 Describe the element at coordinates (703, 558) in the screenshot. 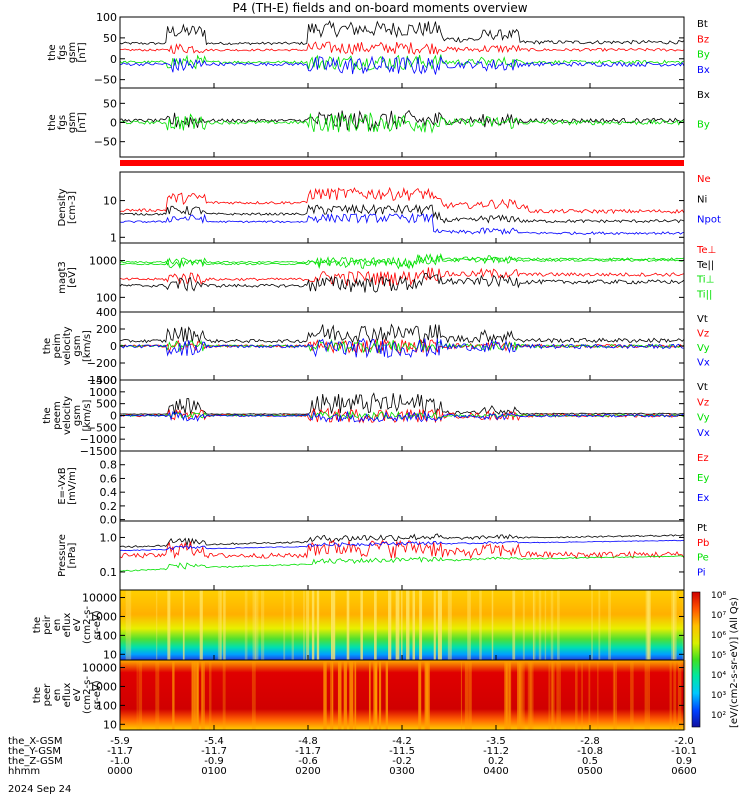

I see `legend-Pe: Pe` at that location.